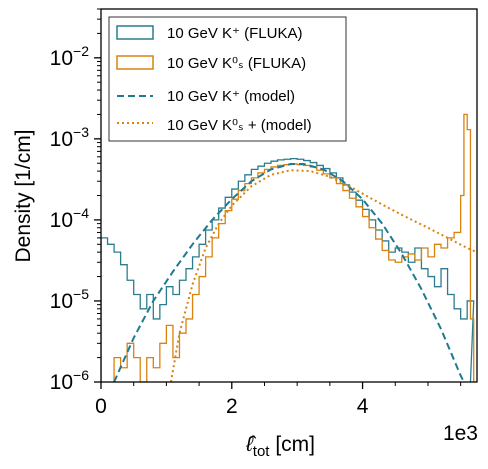  What do you see at coordinates (231, 96) in the screenshot?
I see `legend-label: 10 GeV K⁺ (model)` at bounding box center [231, 96].